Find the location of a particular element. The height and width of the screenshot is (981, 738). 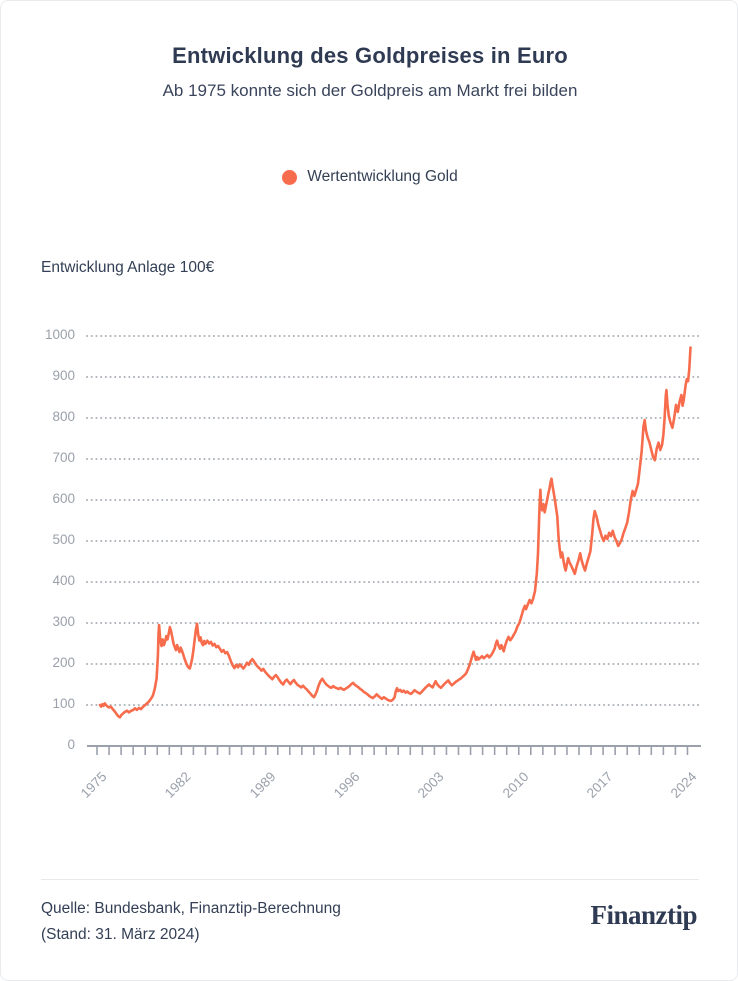

chart-legend: Wertentwicklung Gold is located at coordinates (369, 177).